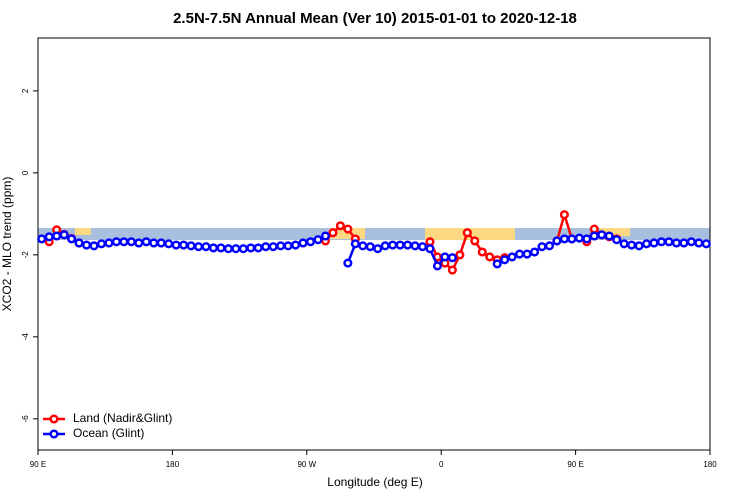 The height and width of the screenshot is (500, 750). I want to click on legend-label: Ocean (Glint), so click(108, 433).